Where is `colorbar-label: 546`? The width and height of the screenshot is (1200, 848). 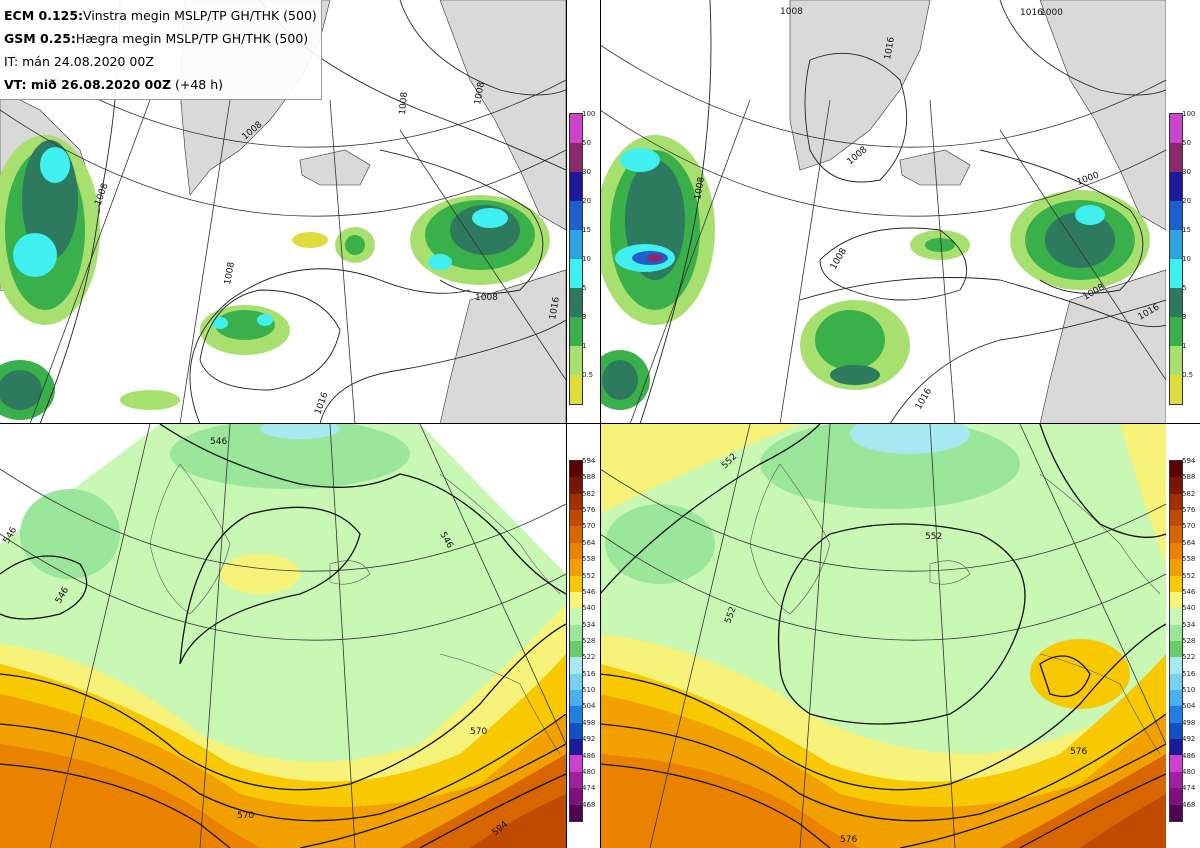
colorbar-label: 546 is located at coordinates (589, 591).